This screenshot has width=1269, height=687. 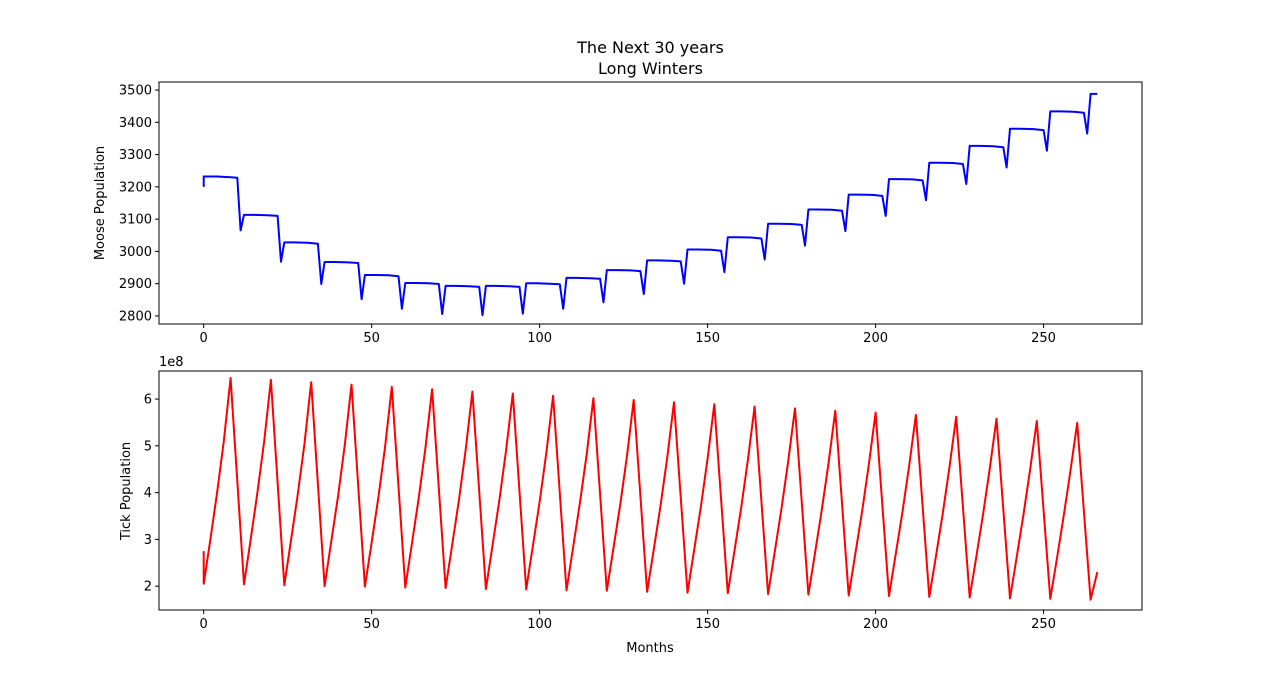 What do you see at coordinates (135, 316) in the screenshot?
I see `y-tick-label: 2800` at bounding box center [135, 316].